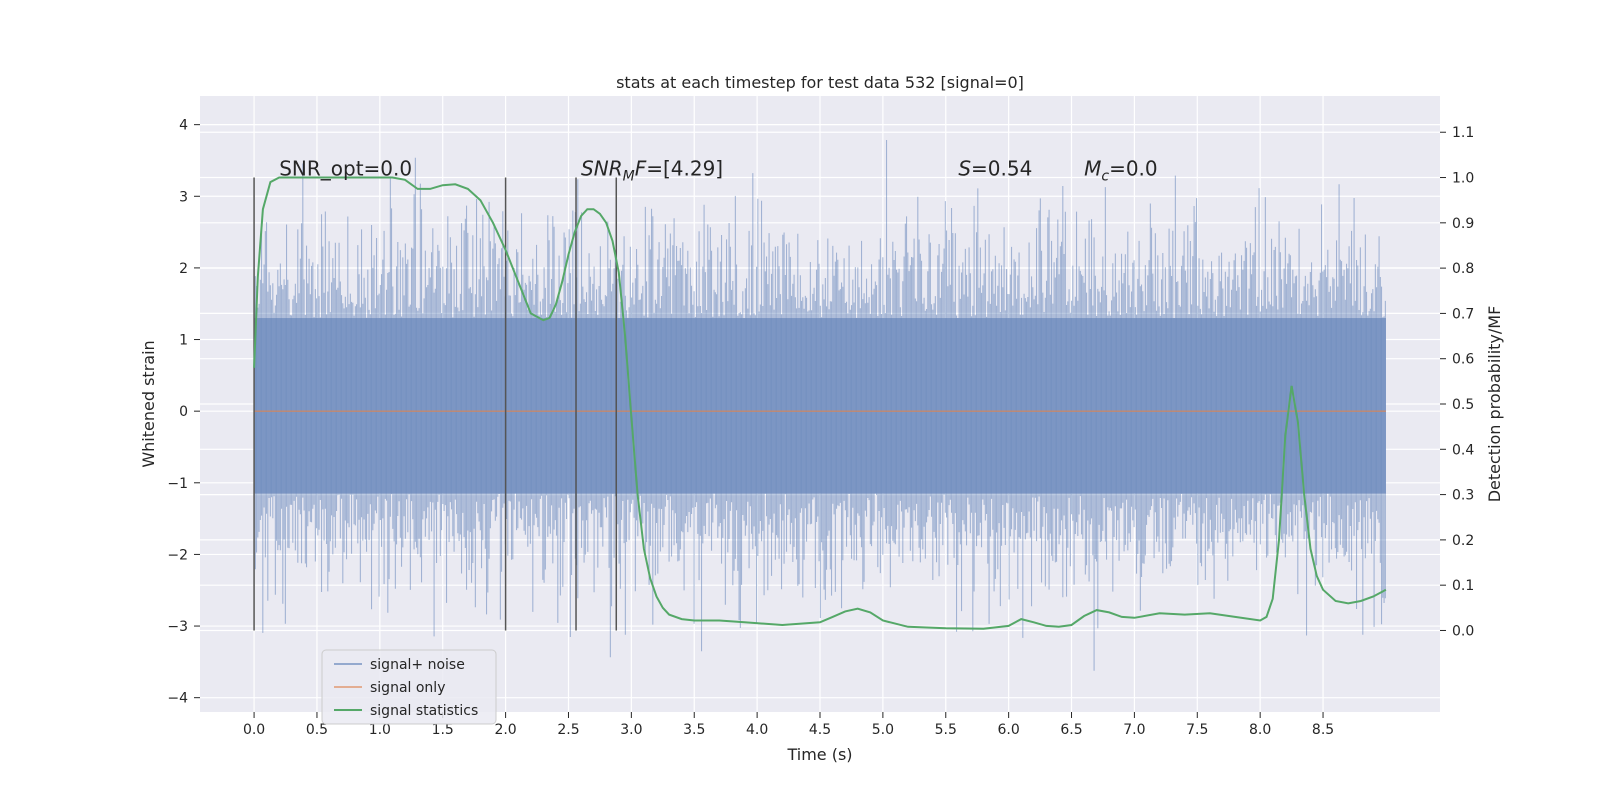 The height and width of the screenshot is (800, 1600). Describe the element at coordinates (380, 730) in the screenshot. I see `x-tick-label: 1.0` at that location.